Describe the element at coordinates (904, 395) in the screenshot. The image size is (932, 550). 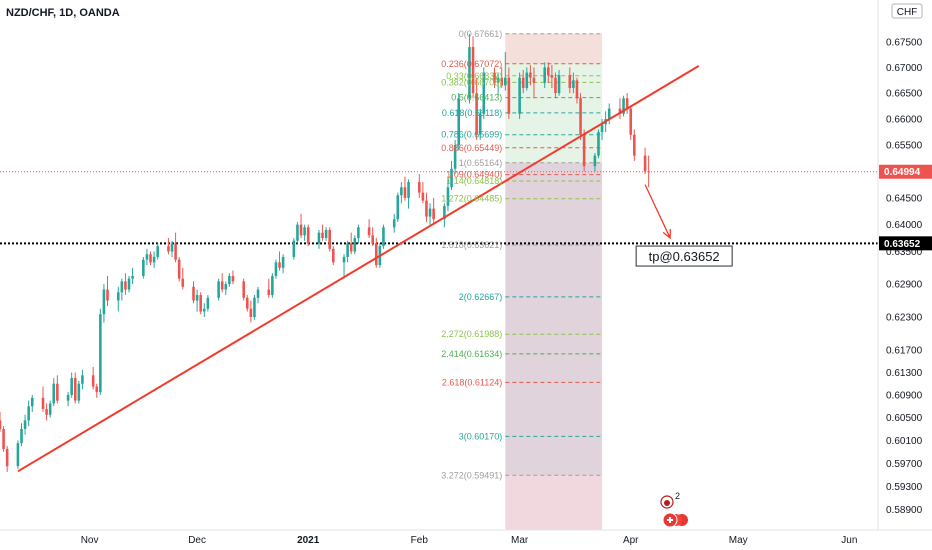
I see `y-tick-label: 0.60900` at that location.